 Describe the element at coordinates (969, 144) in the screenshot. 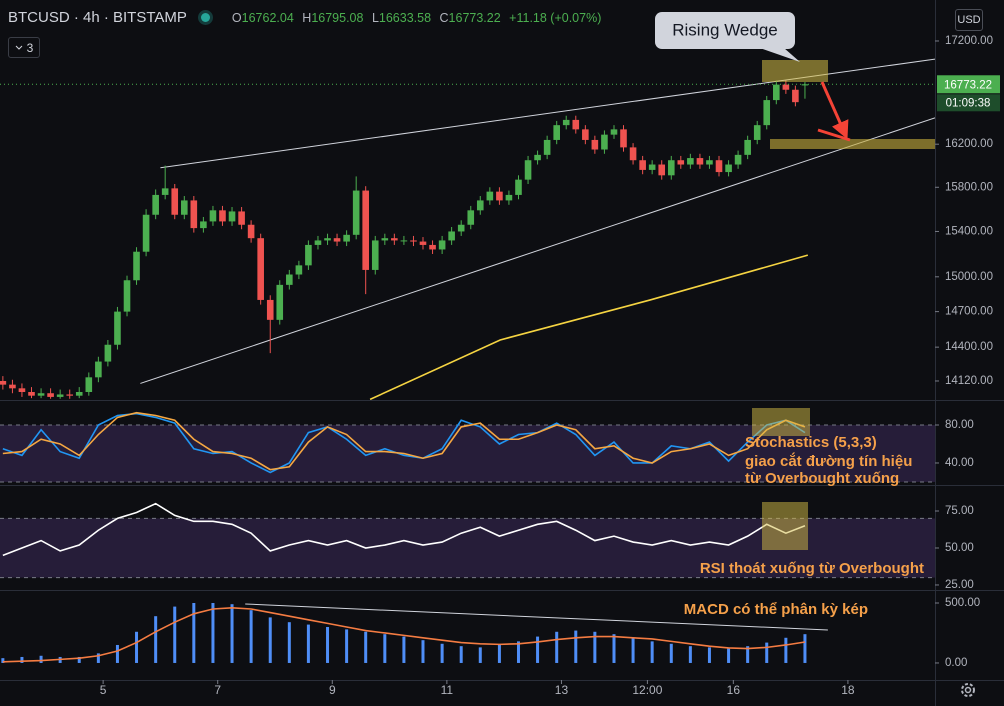

I see `y-tick-label: 16200.00` at that location.